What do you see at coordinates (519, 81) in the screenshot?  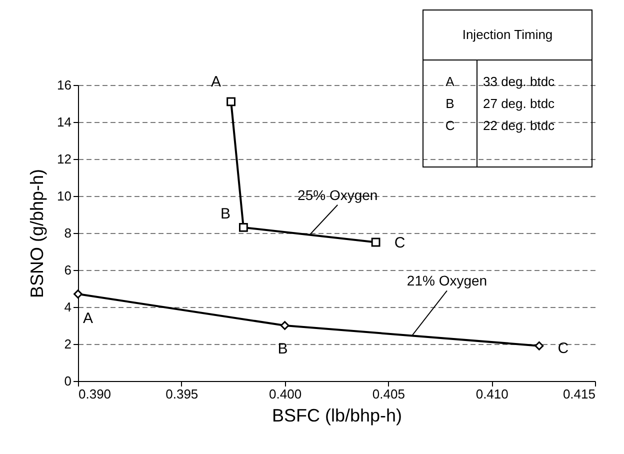 I see `annotation: 33 deg. btdc` at bounding box center [519, 81].